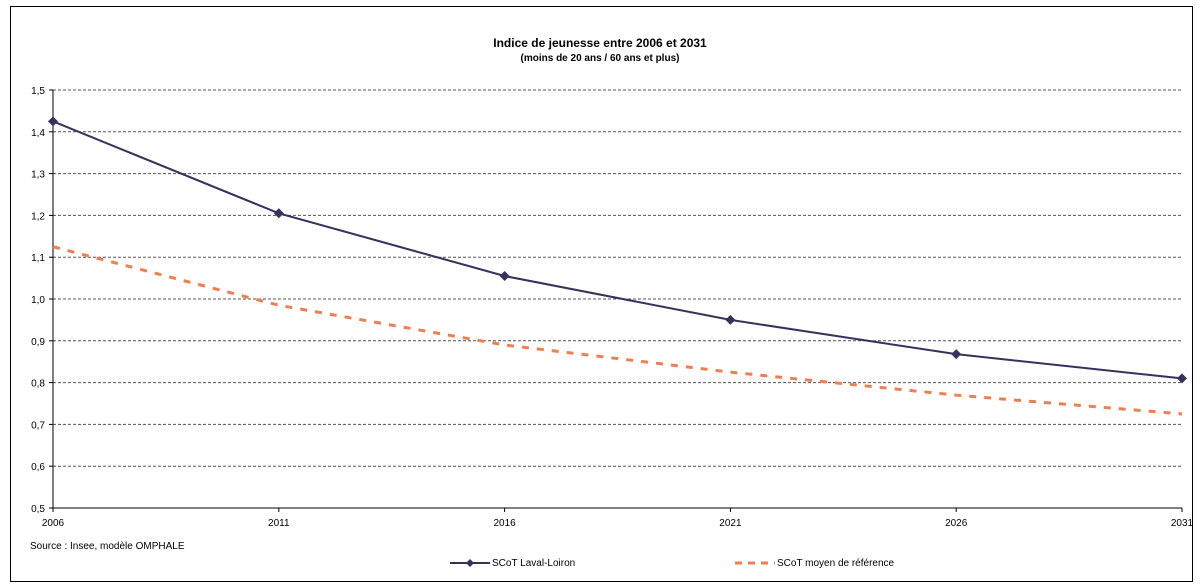  Describe the element at coordinates (600, 43) in the screenshot. I see `chart-title: Indice de jeunesse entre 2006 et 2031` at that location.